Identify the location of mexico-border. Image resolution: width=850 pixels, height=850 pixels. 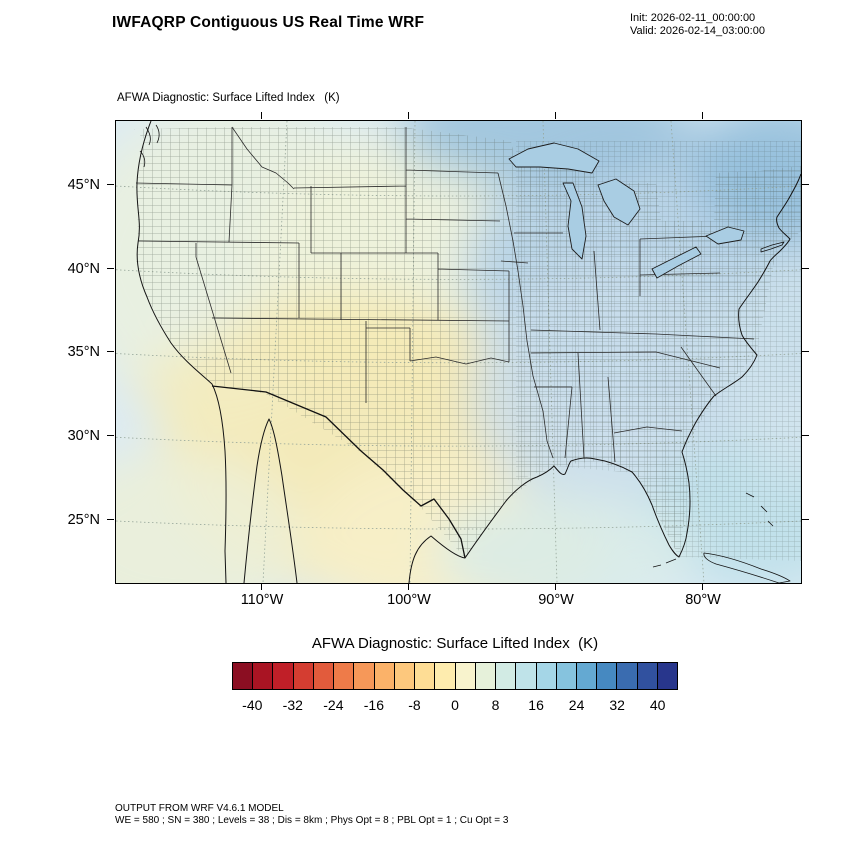
(338, 472).